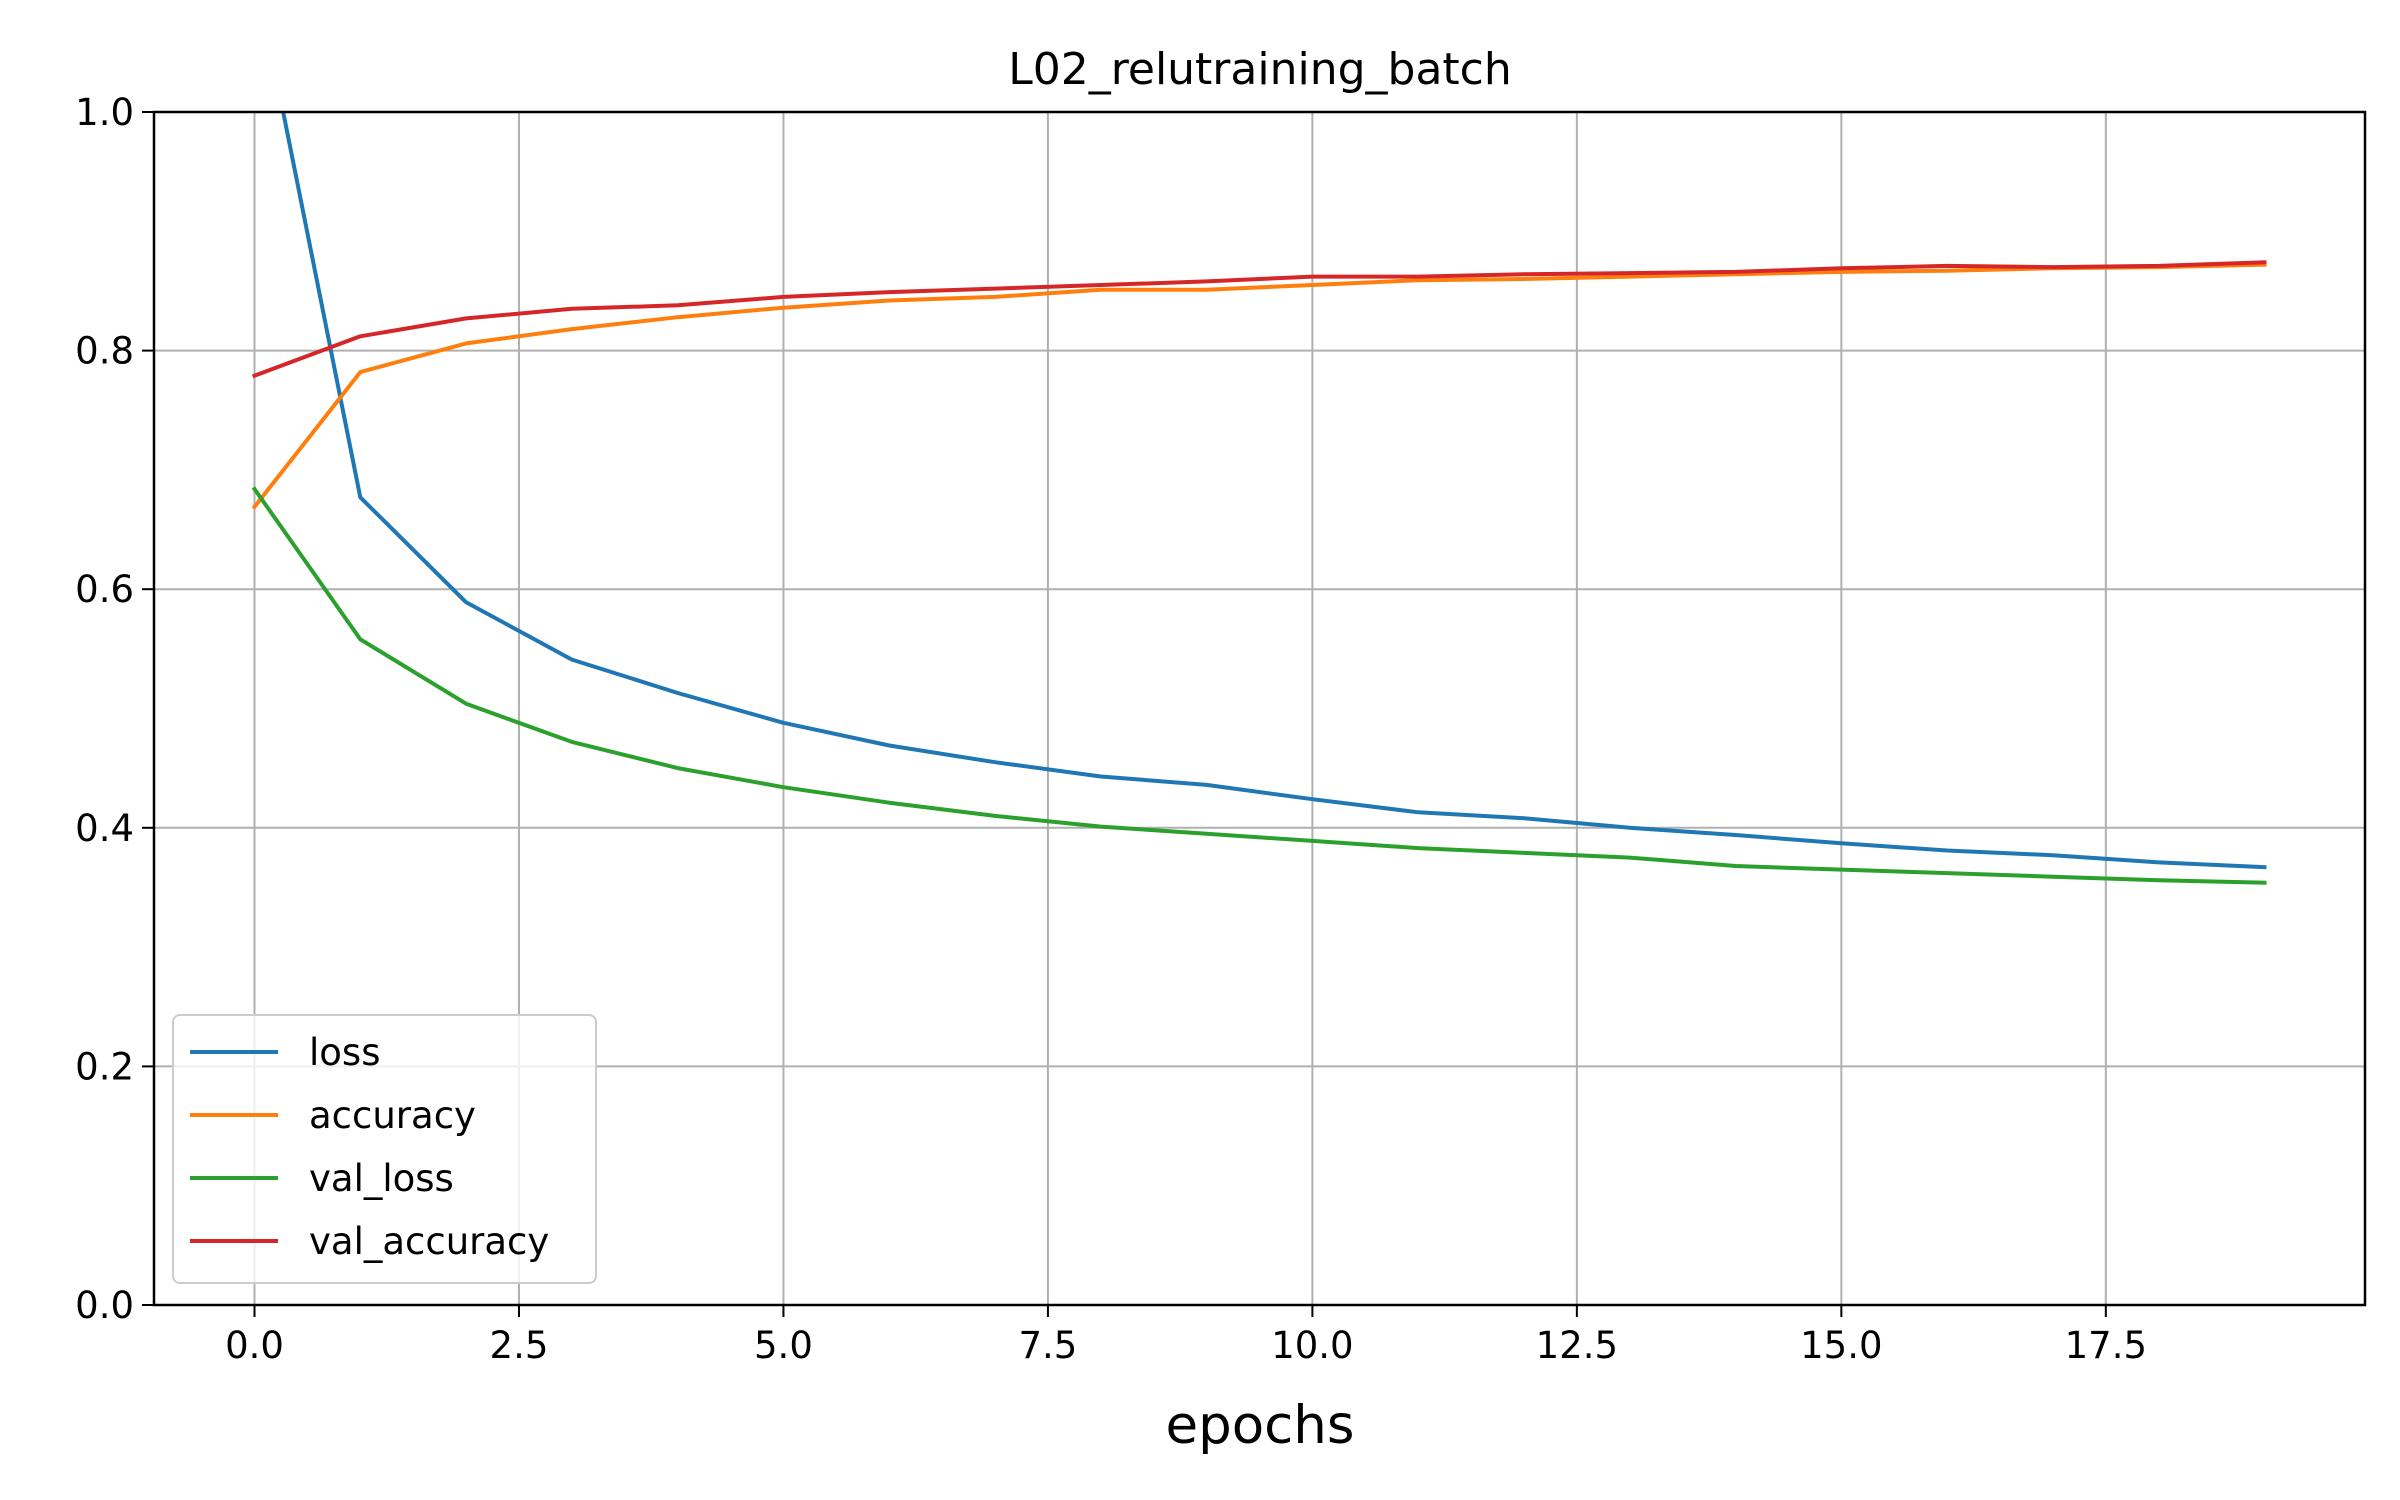  Describe the element at coordinates (104, 589) in the screenshot. I see `y-tick-label: 0.6` at that location.